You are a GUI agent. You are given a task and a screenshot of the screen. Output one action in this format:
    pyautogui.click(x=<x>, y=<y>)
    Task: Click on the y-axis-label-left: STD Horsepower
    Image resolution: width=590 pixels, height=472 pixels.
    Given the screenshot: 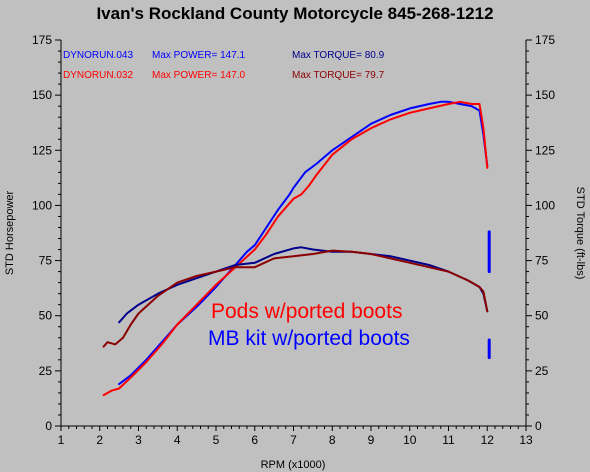 What is the action you would take?
    pyautogui.click(x=10, y=232)
    